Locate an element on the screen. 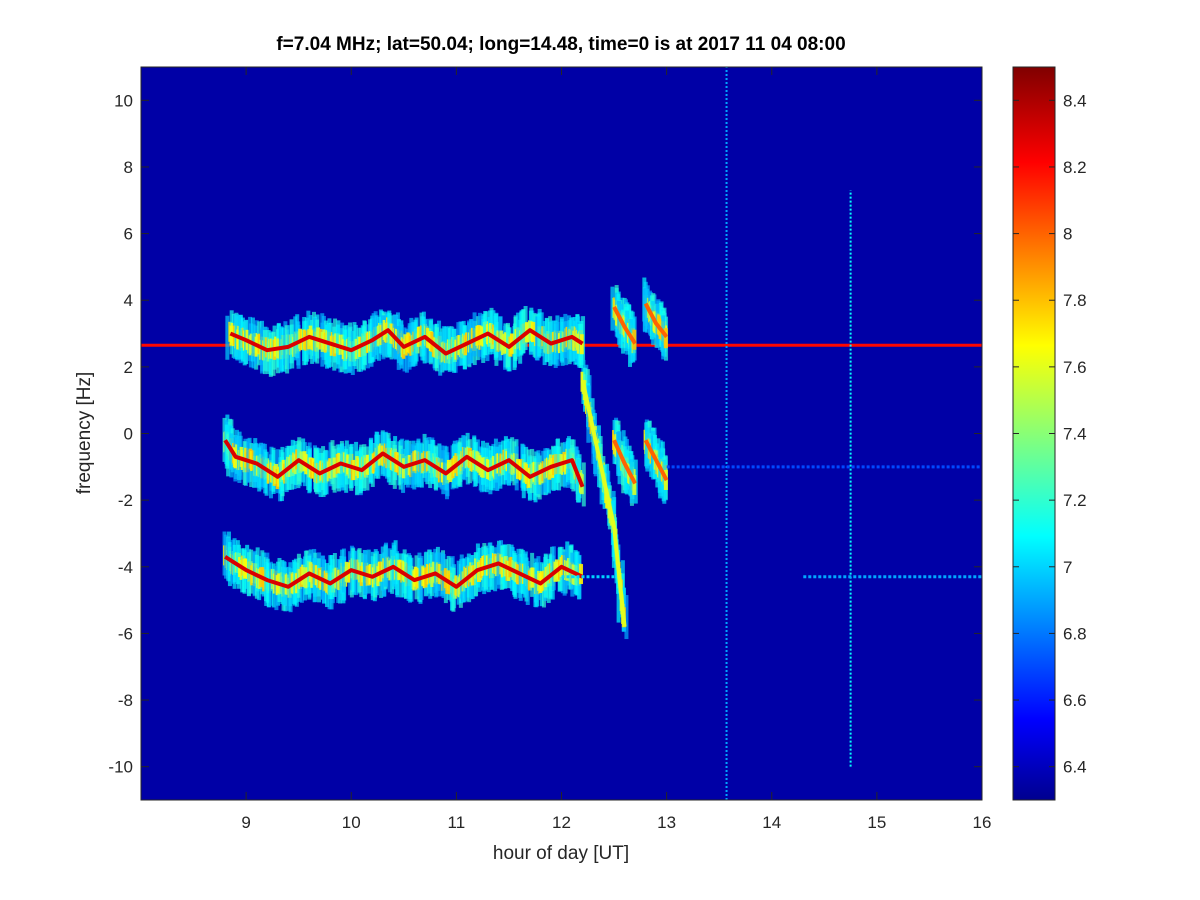 The width and height of the screenshot is (1200, 900). x-tick-label: 13 is located at coordinates (666, 822).